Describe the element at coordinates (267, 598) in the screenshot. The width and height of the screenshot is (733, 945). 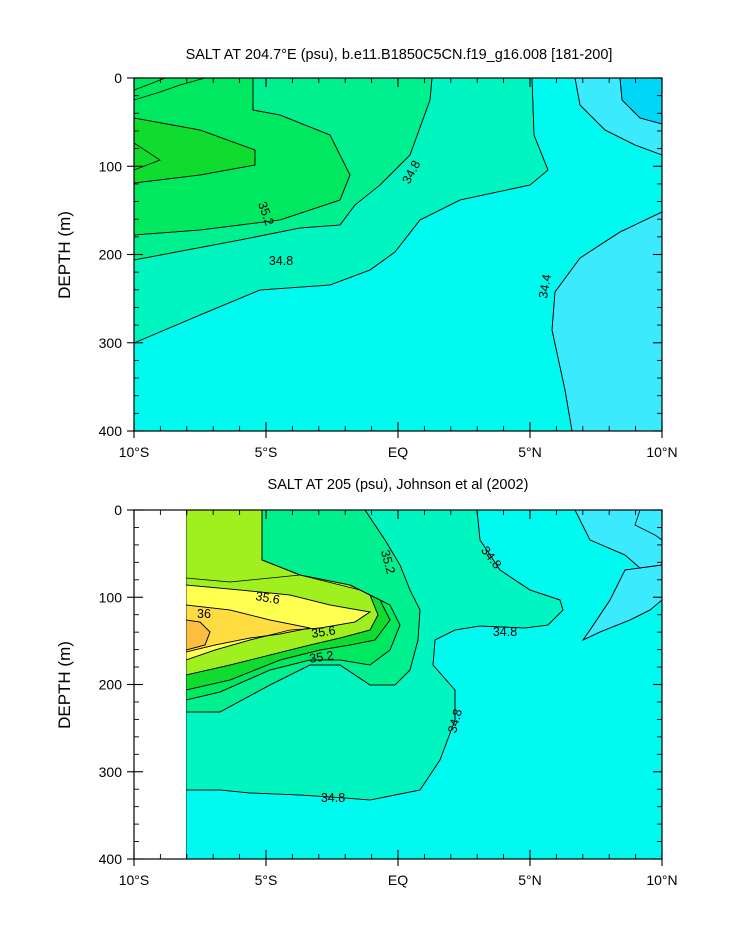
I see `bottom-contour-label-35-6-a: 35.6` at that location.